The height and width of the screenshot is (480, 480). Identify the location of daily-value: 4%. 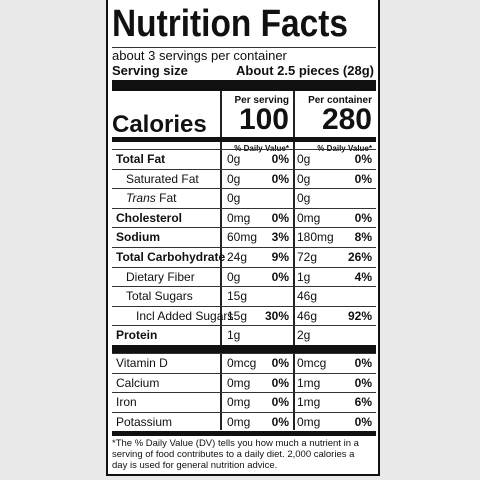
(363, 276).